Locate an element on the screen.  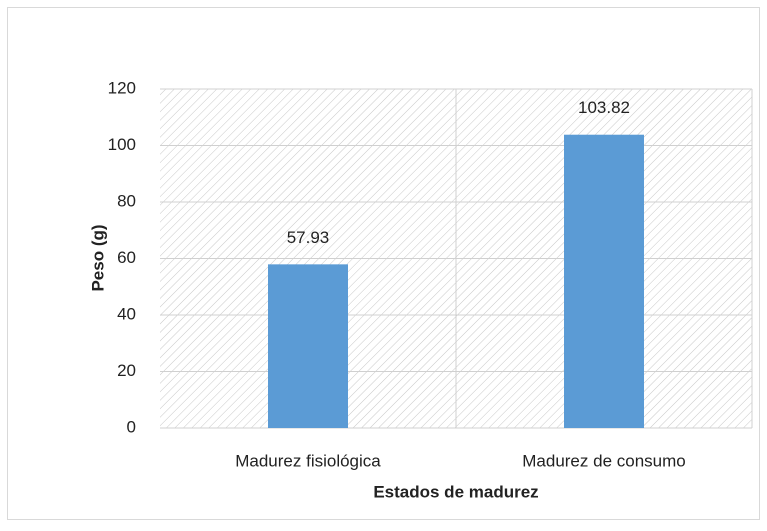
data-label: 103.82 is located at coordinates (604, 107).